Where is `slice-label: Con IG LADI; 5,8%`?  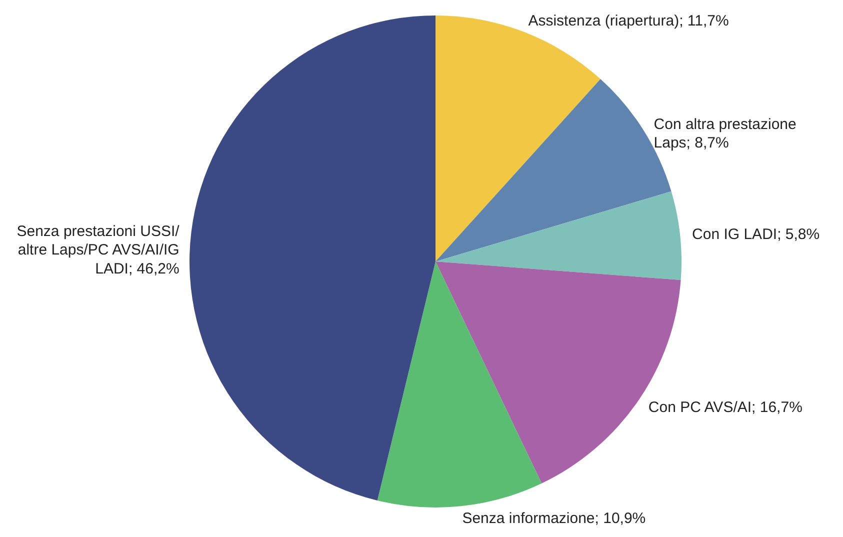
slice-label: Con IG LADI; 5,8% is located at coordinates (756, 234).